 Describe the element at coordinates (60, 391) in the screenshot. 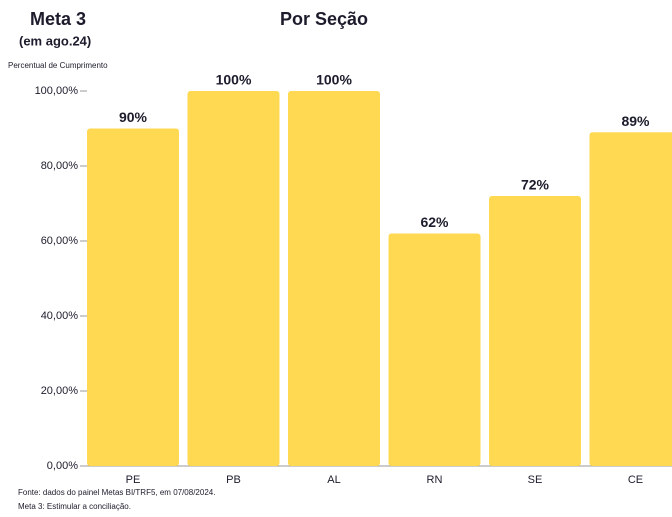

I see `y-tick-label: 20,00%` at that location.